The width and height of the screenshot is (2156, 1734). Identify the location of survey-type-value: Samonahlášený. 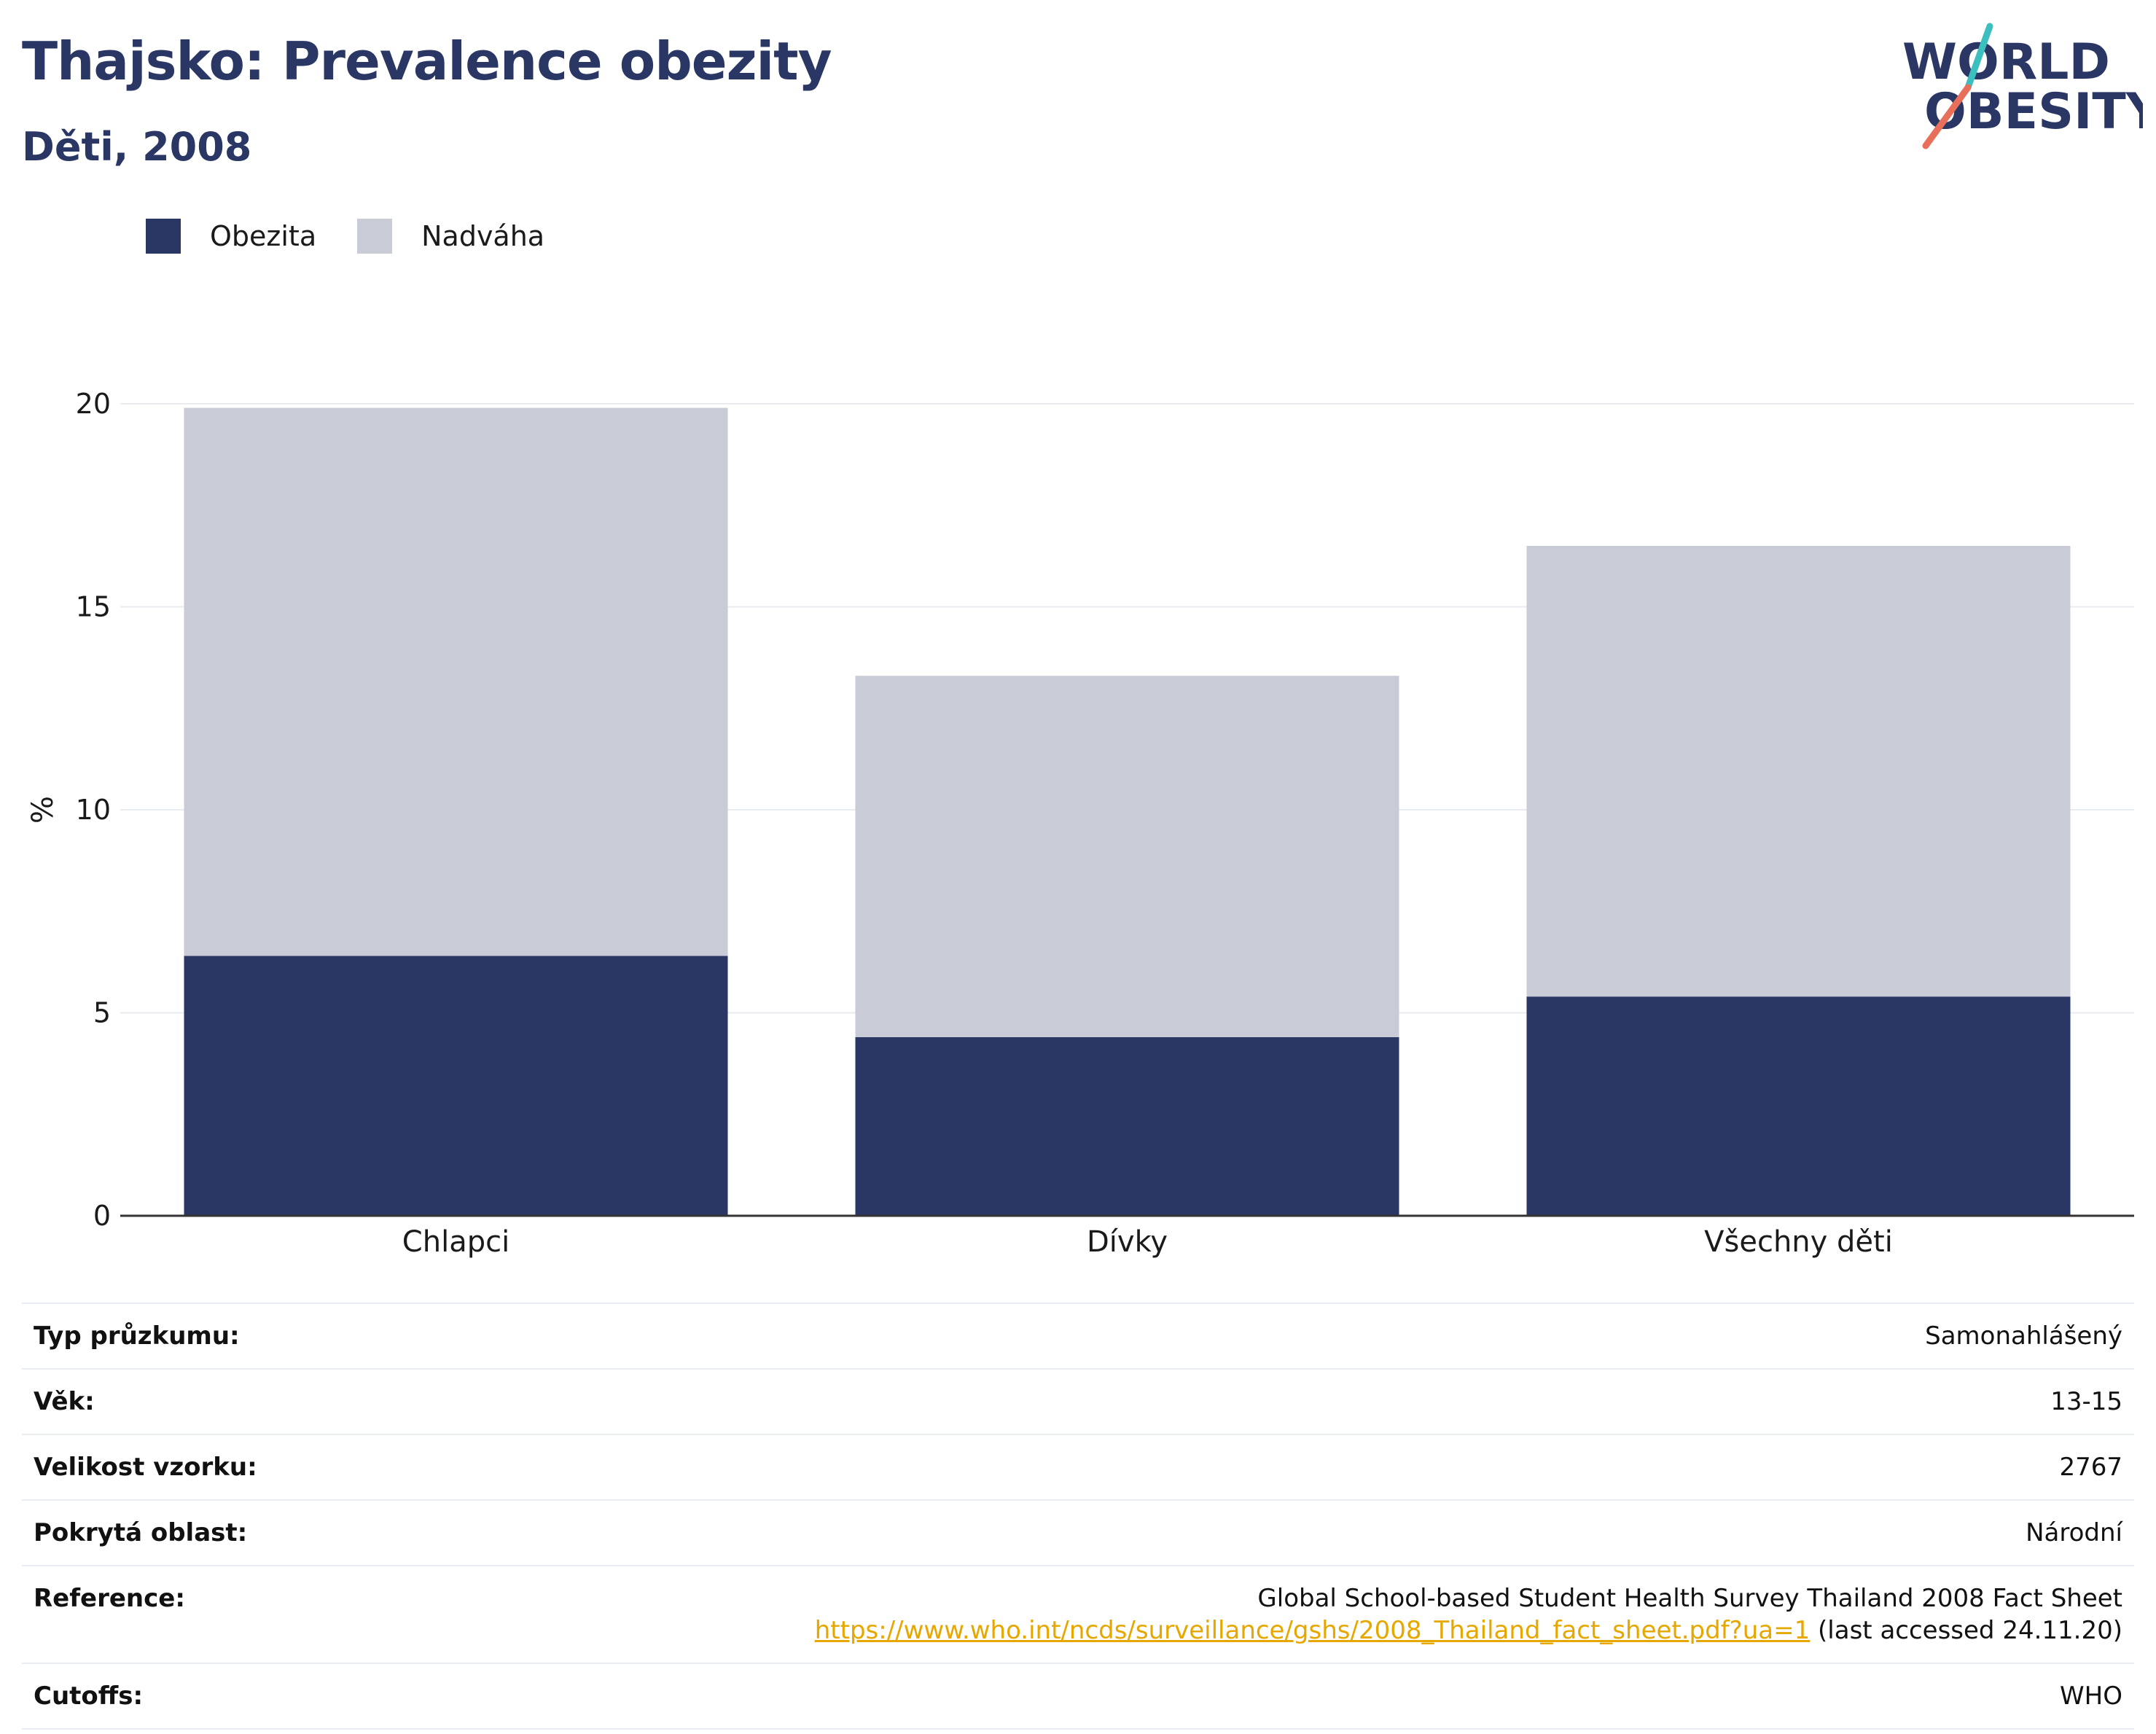
(2023, 1336).